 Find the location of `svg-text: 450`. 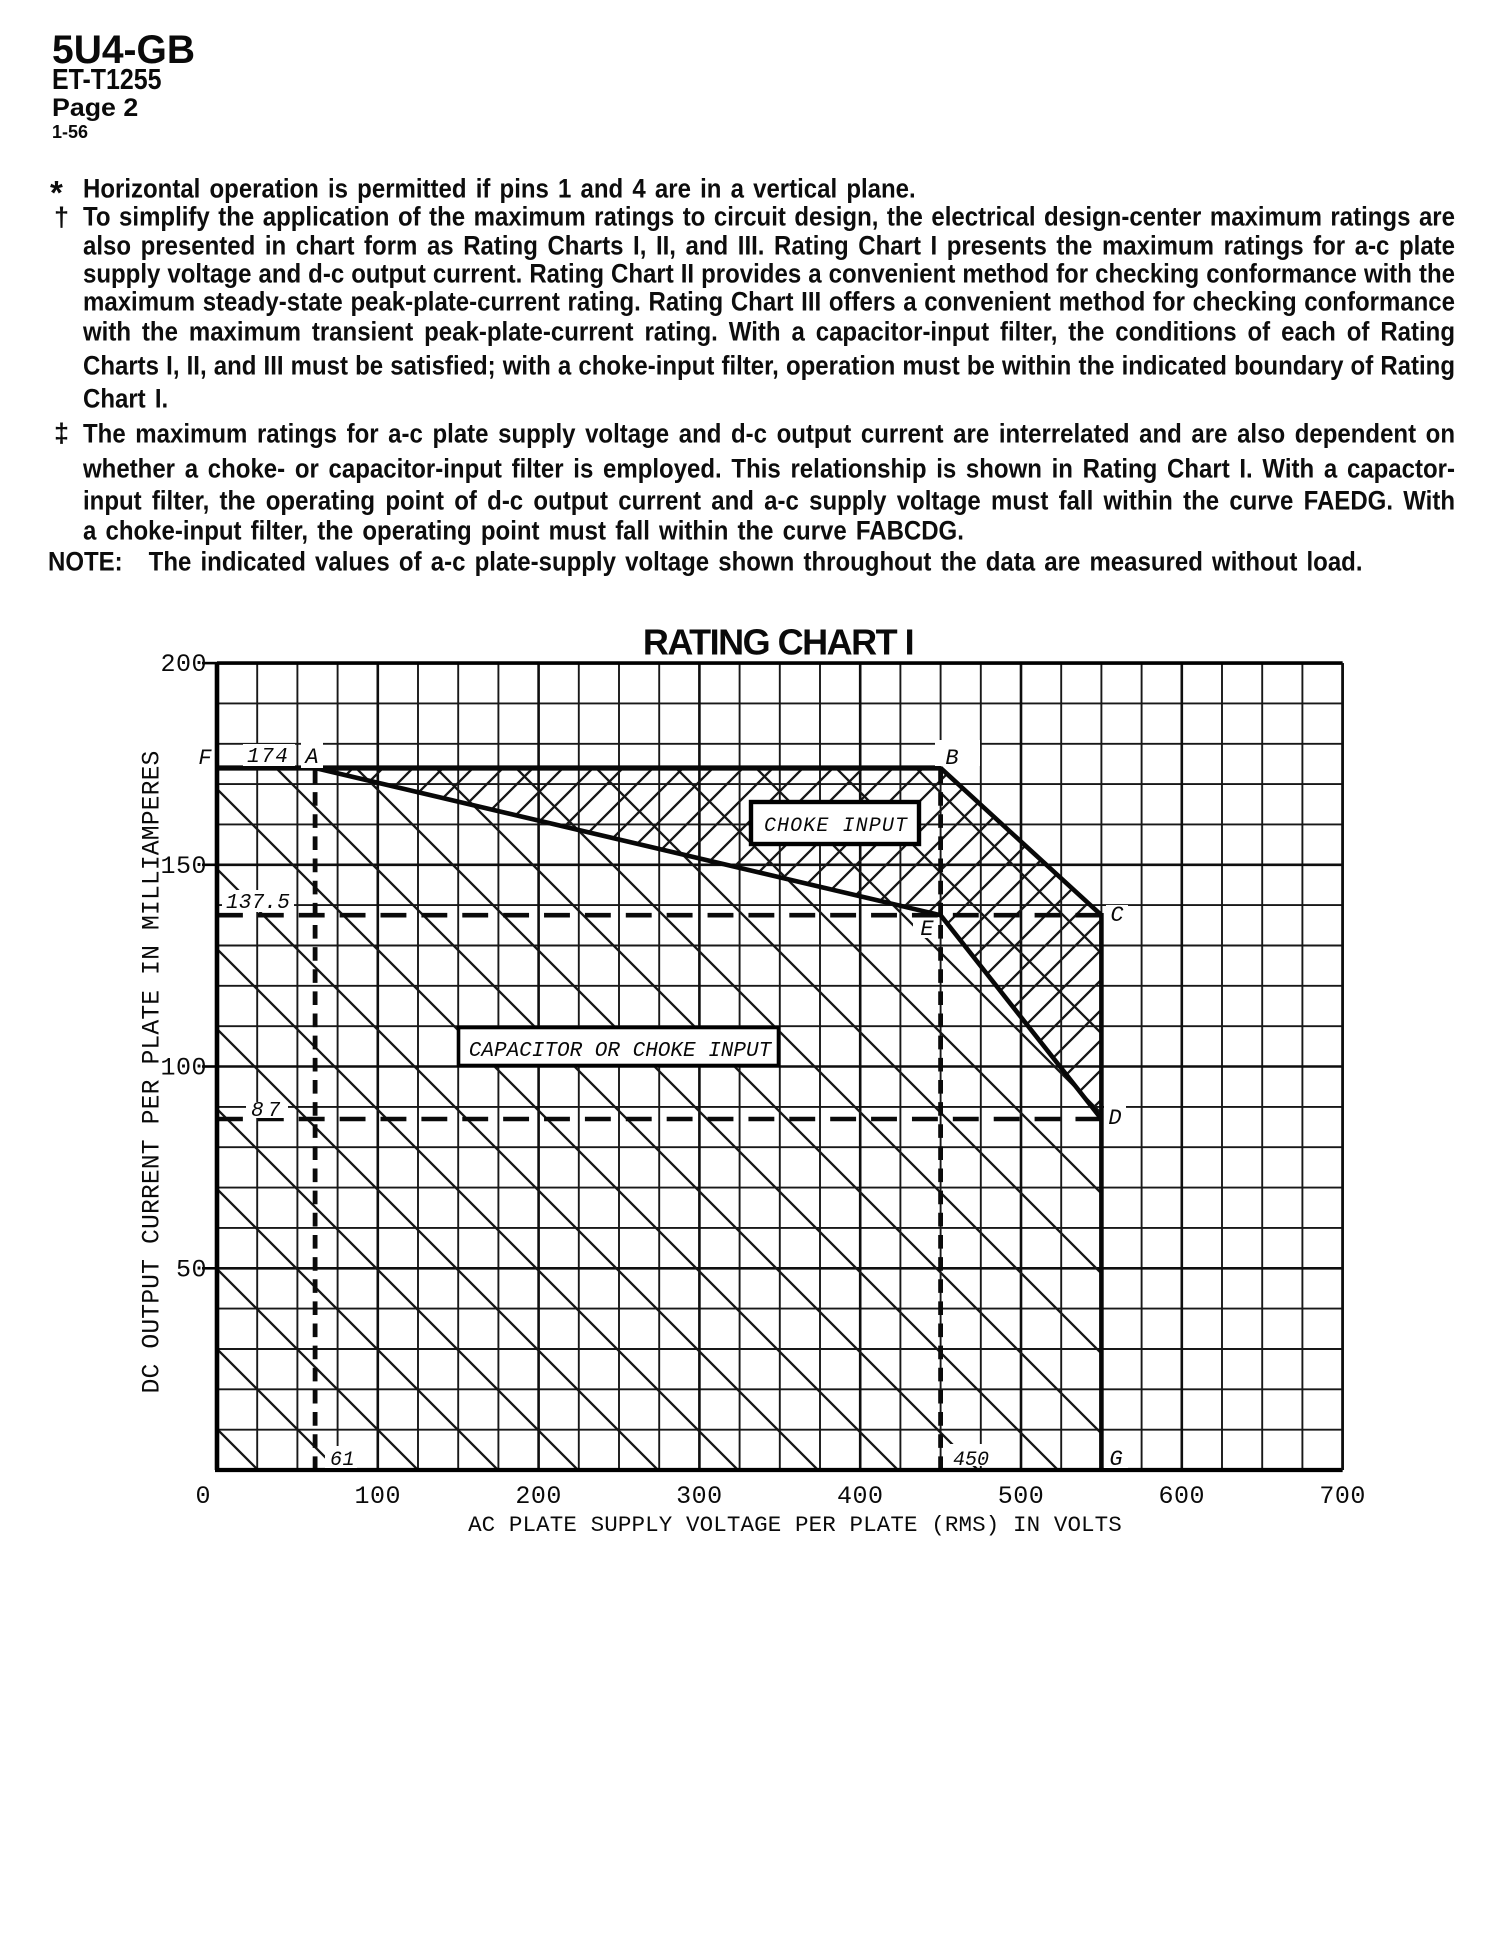

svg-text: 450 is located at coordinates (971, 1460).